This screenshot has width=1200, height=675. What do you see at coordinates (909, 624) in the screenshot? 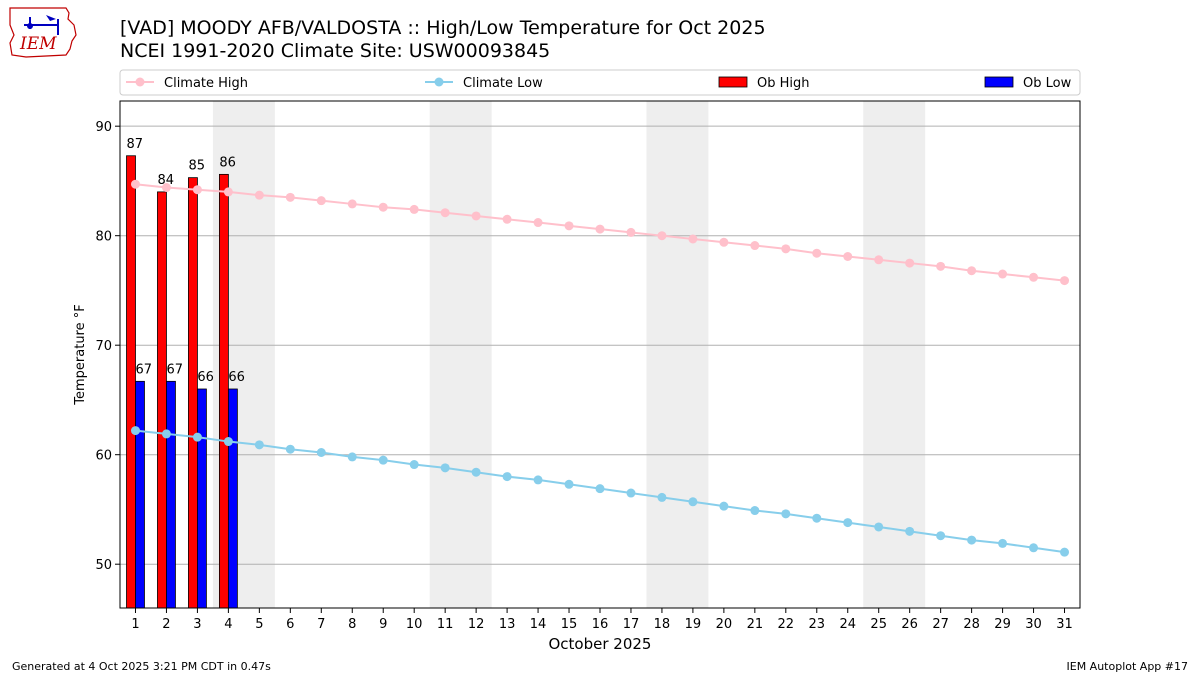
I see `x-tick-label: 26` at bounding box center [909, 624].